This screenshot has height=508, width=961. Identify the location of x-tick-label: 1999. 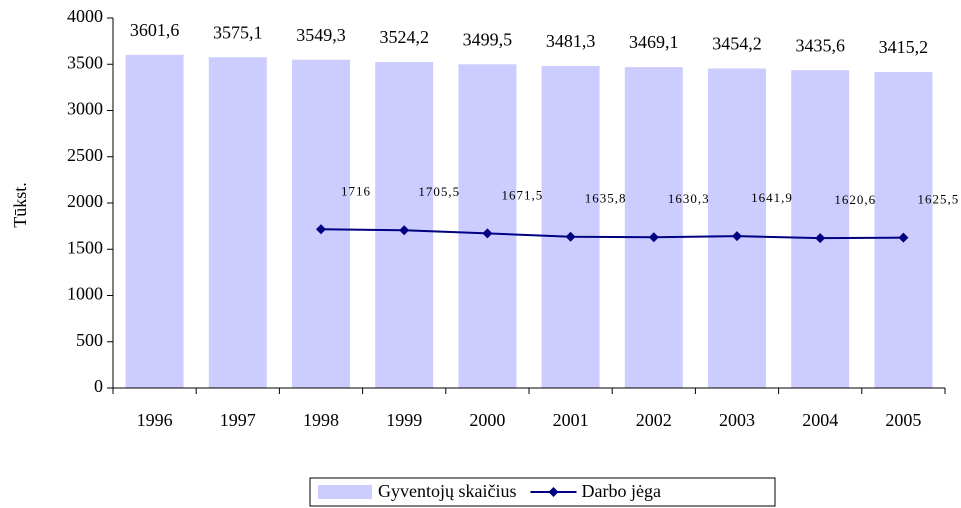
(404, 420).